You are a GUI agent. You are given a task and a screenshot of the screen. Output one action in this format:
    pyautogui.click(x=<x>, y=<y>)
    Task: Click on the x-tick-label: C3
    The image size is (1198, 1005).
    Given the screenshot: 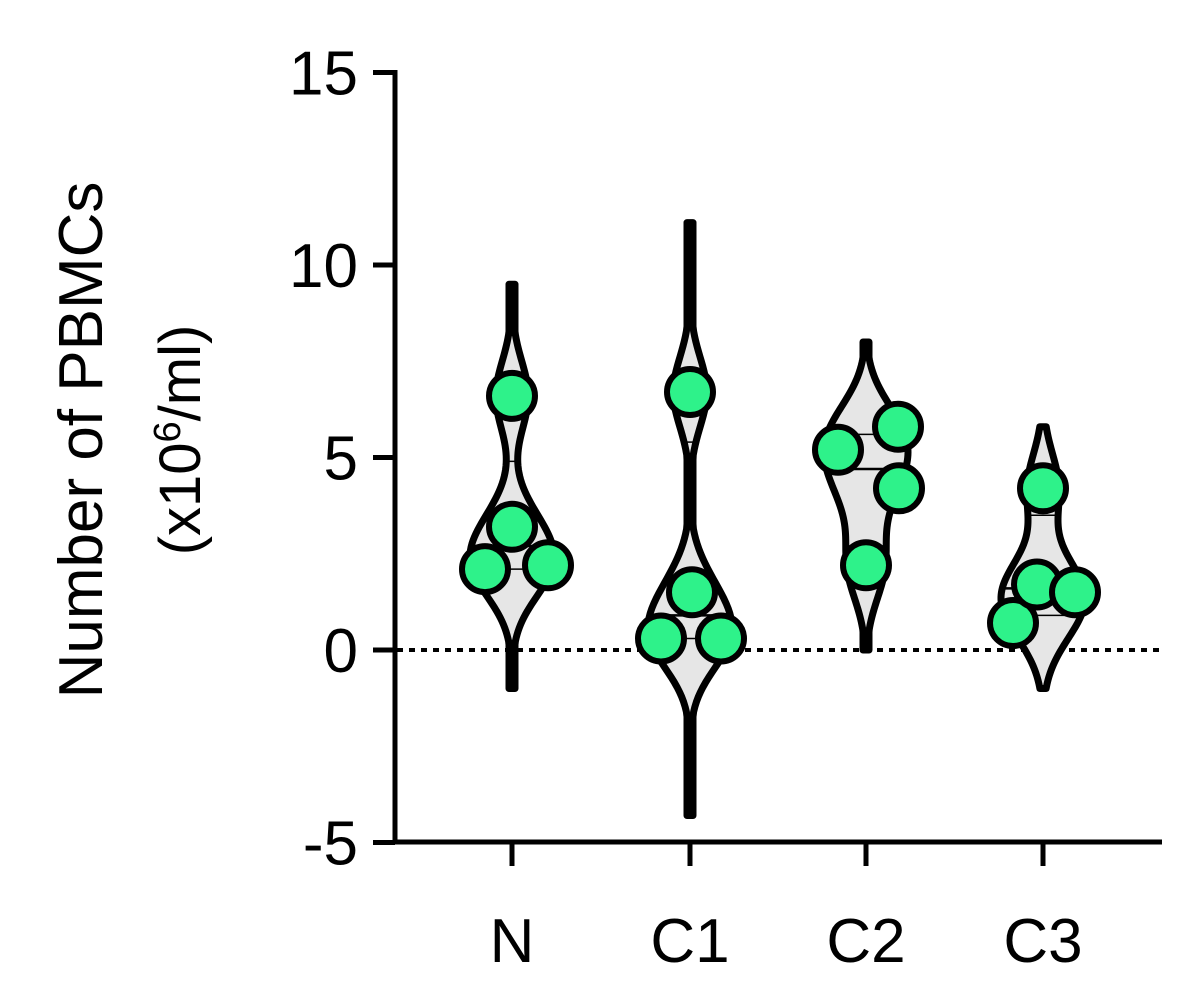 What is the action you would take?
    pyautogui.click(x=1042, y=941)
    